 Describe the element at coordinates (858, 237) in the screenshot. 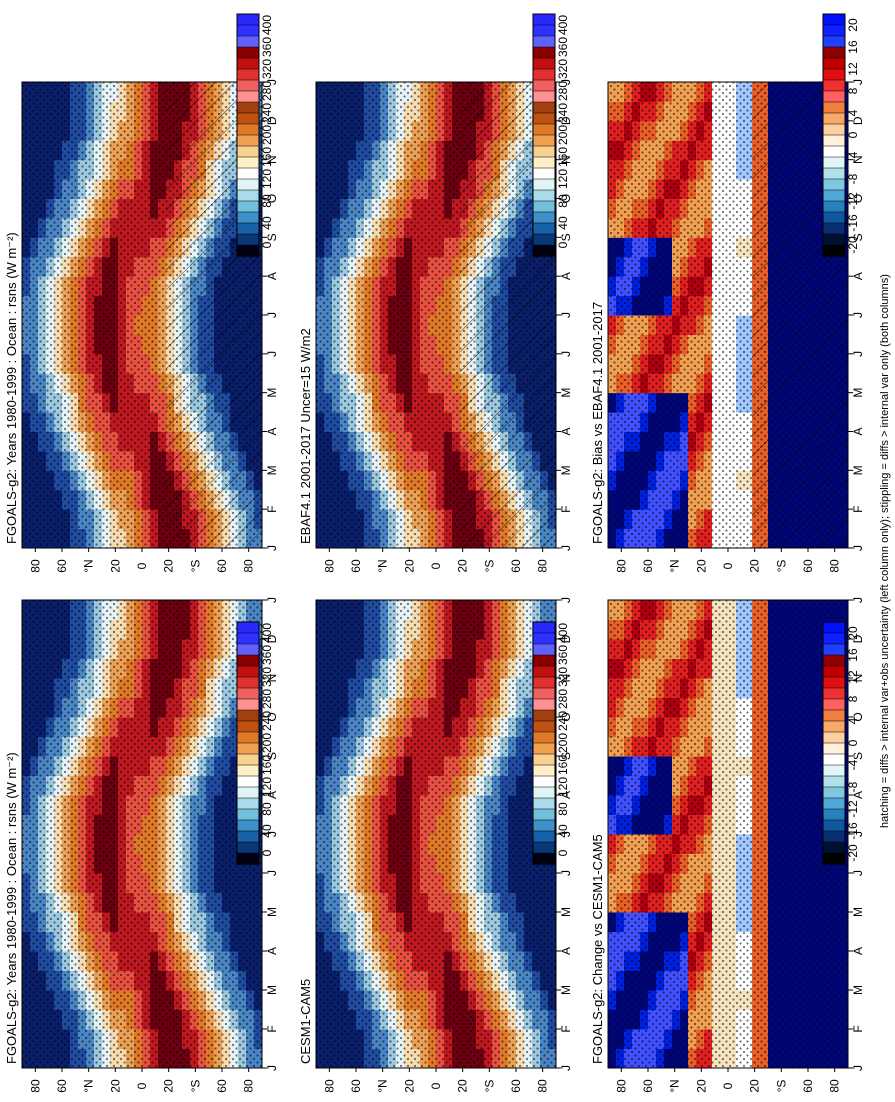

I see `month-tick-label: S` at that location.